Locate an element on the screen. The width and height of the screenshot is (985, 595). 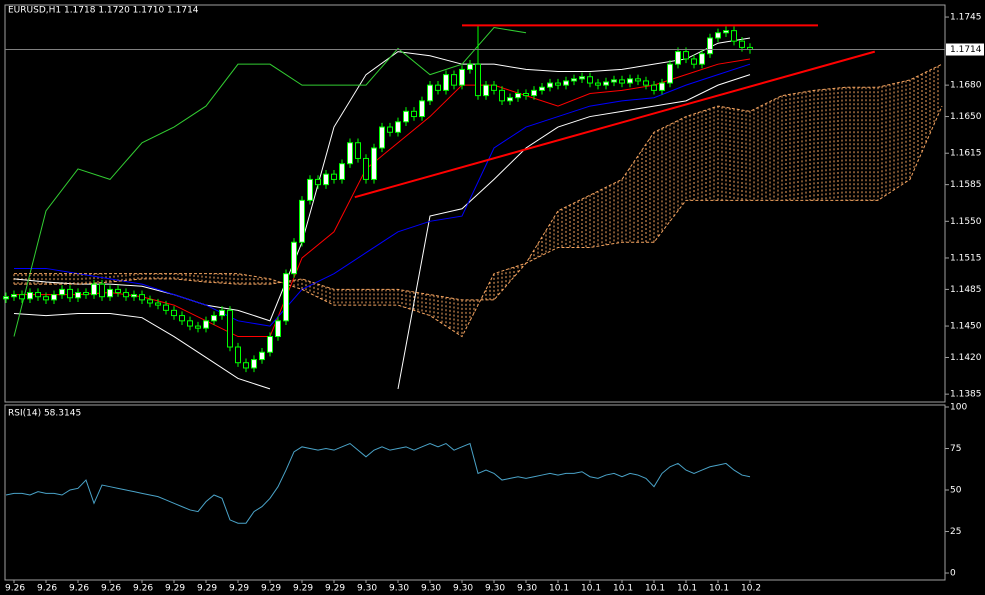
chart-title: EURUSD,H1 1.1718 1.1720 1.1710 1.1714 is located at coordinates (103, 11).